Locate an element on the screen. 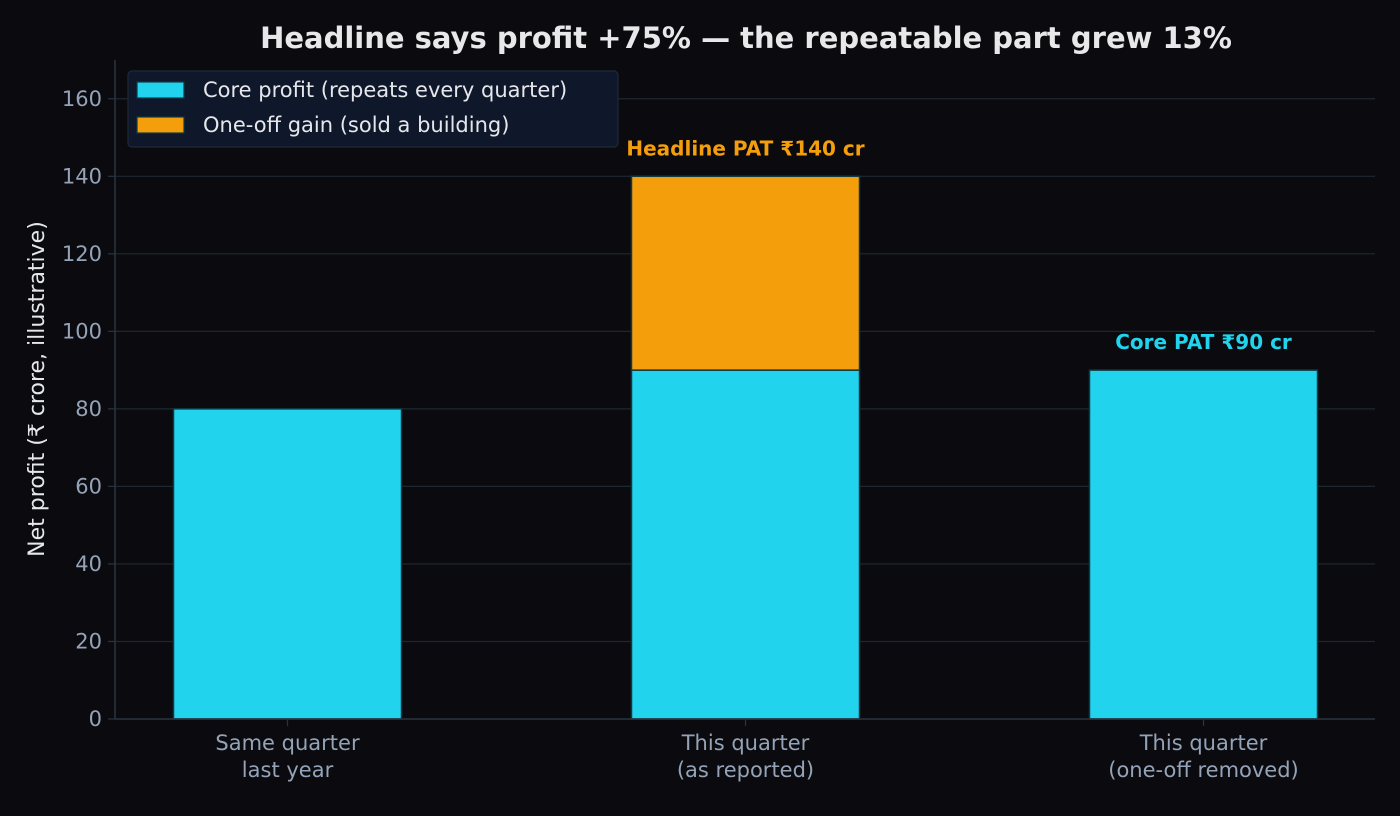  y-tick-label: 140 is located at coordinates (82, 176).